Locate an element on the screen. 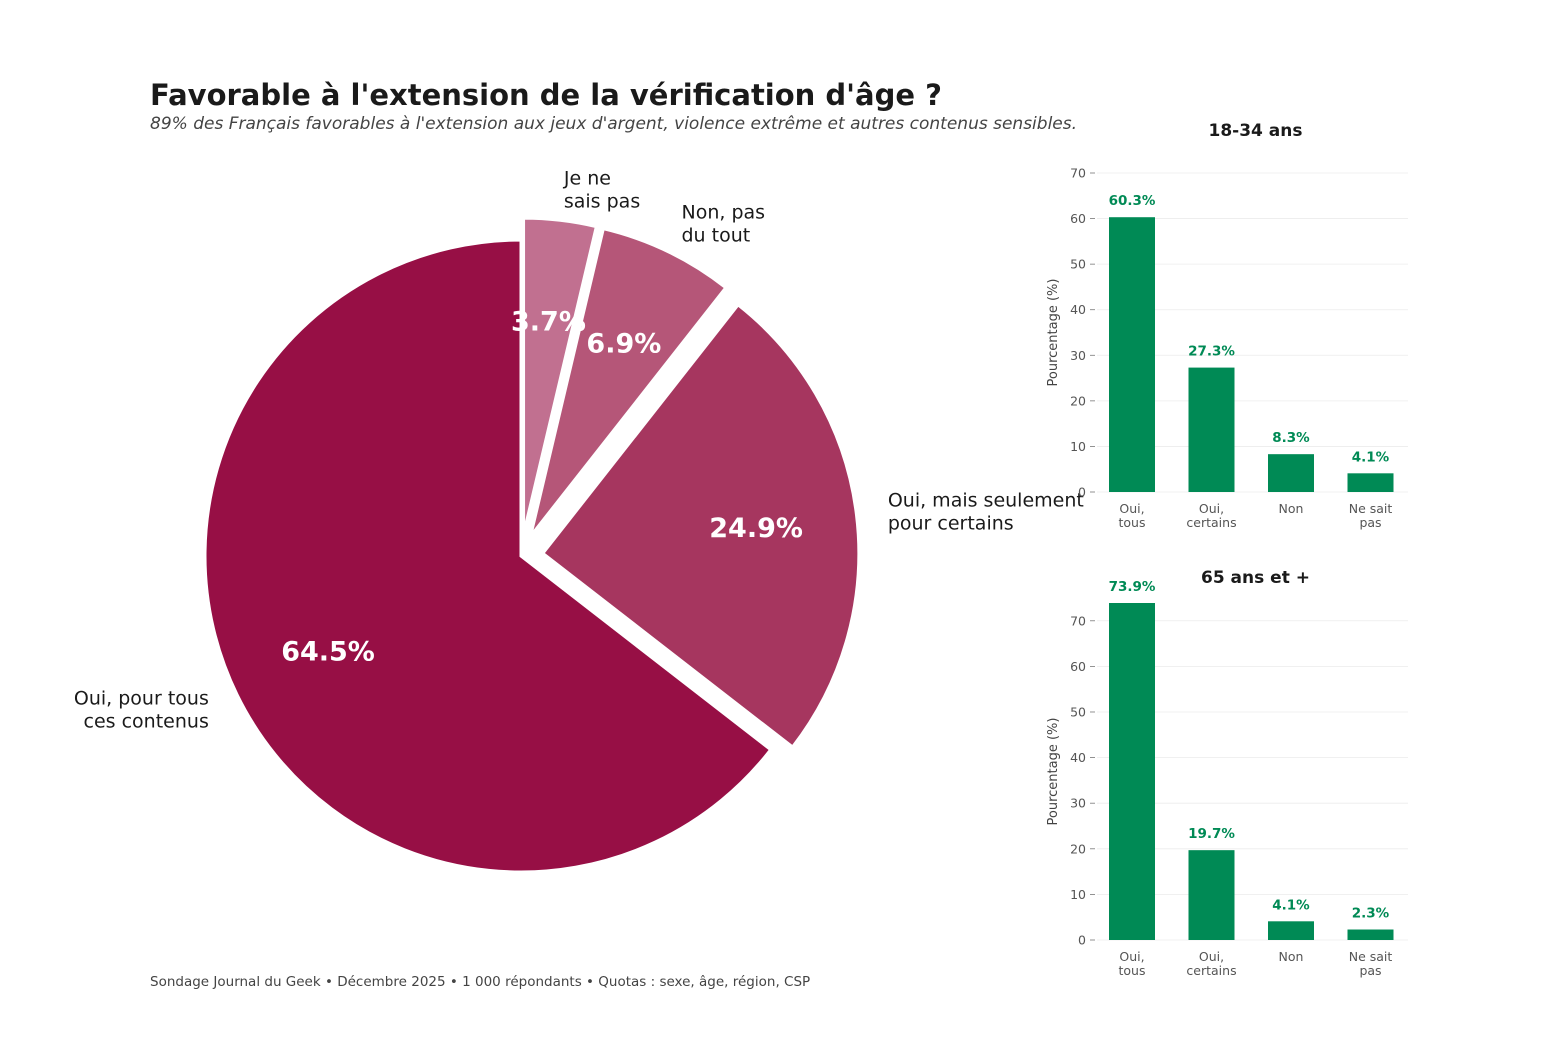 The width and height of the screenshot is (1560, 1060). pie-slice-label: Oui, pour tous ces contenus is located at coordinates (141, 709).